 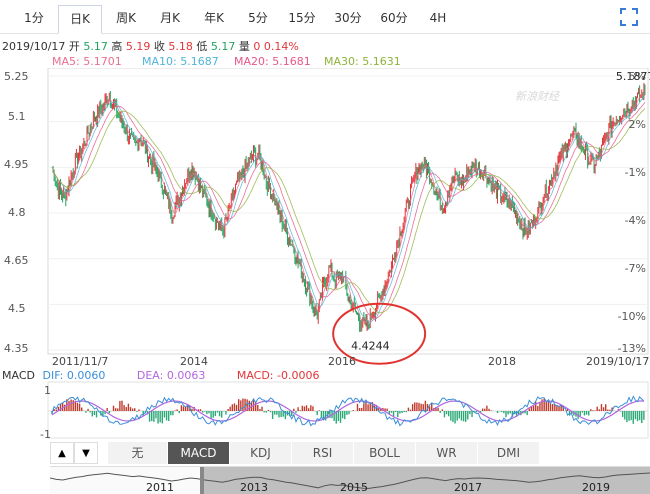 What do you see at coordinates (537, 96) in the screenshot?
I see `sina-watermark: 新浪财经` at bounding box center [537, 96].